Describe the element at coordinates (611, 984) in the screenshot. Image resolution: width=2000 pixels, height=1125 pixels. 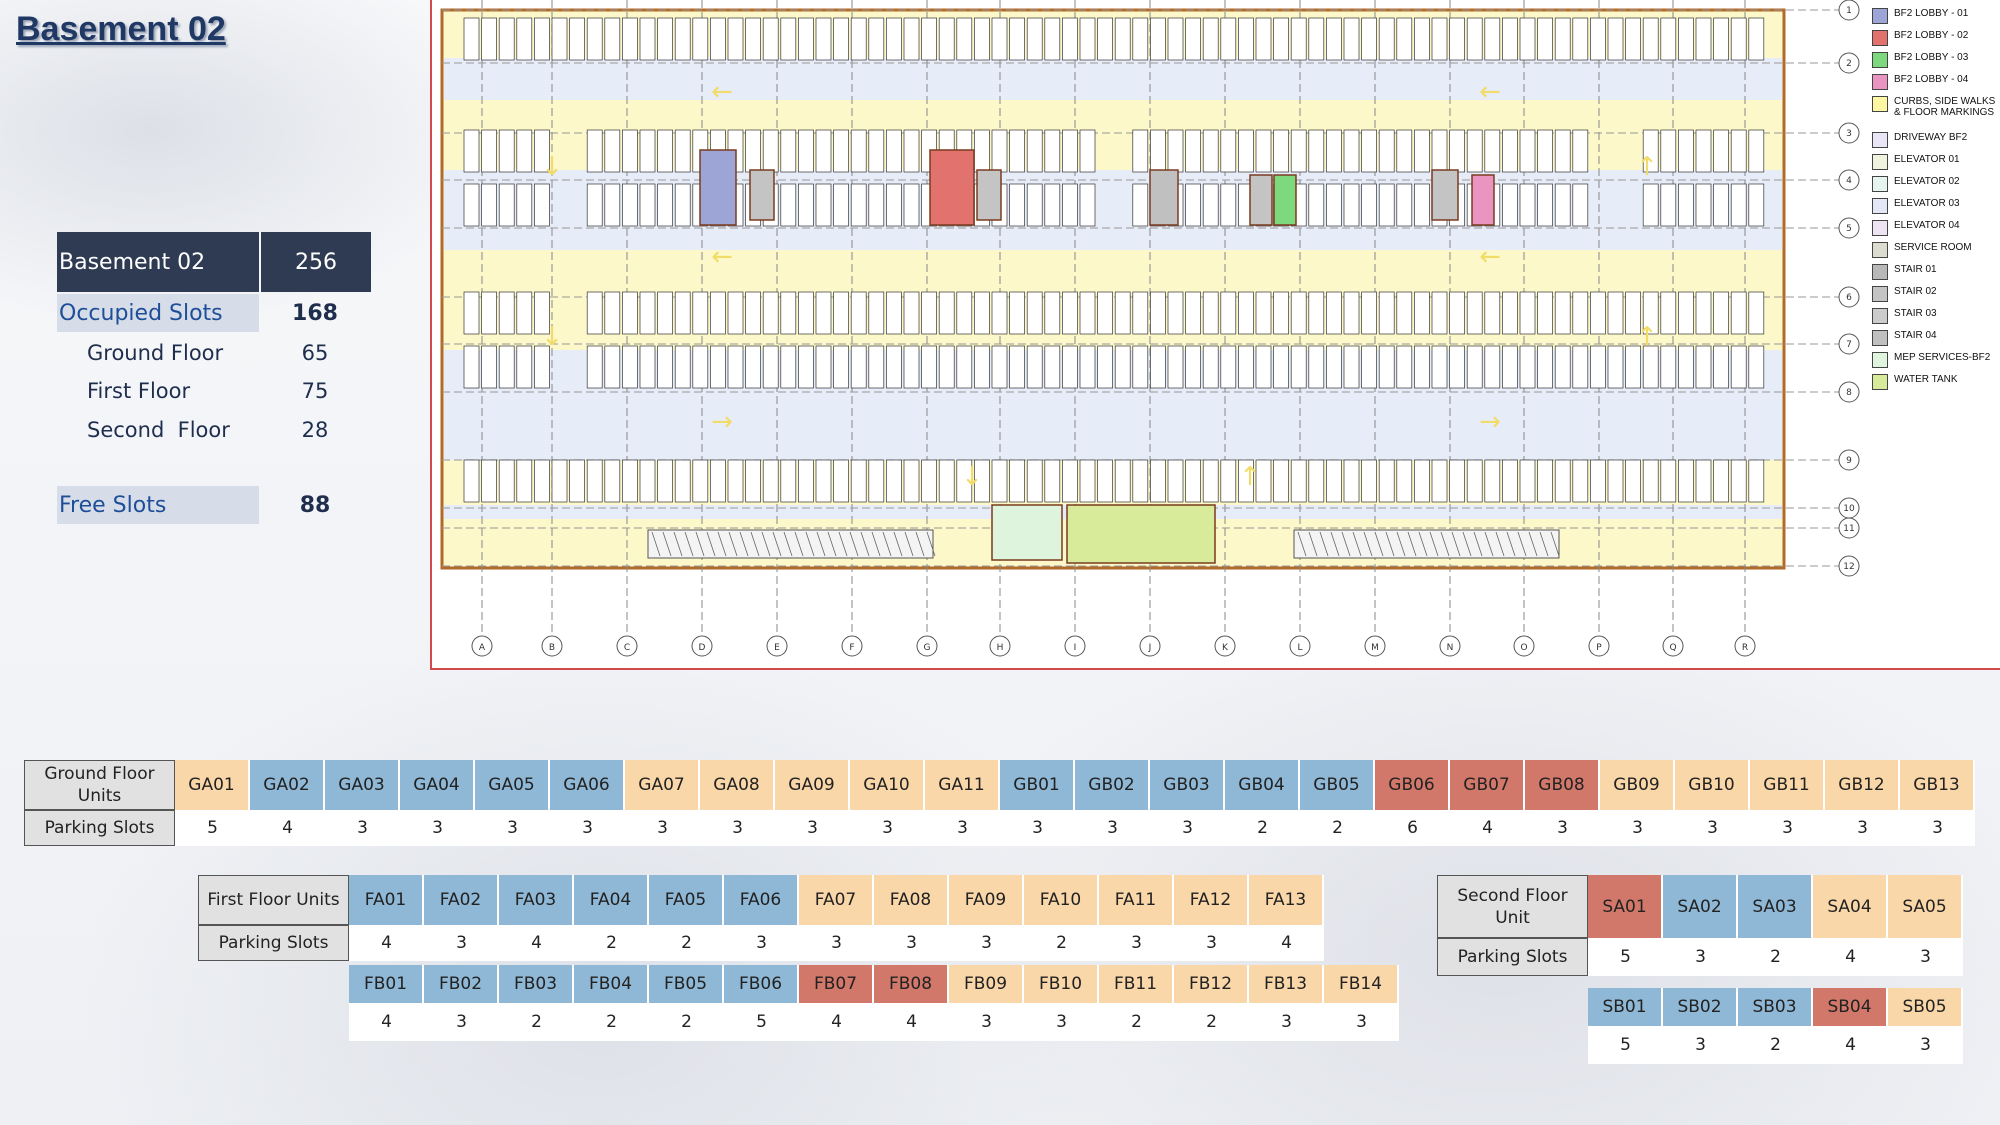
I see `first-b-unit-cell: FB04` at that location.